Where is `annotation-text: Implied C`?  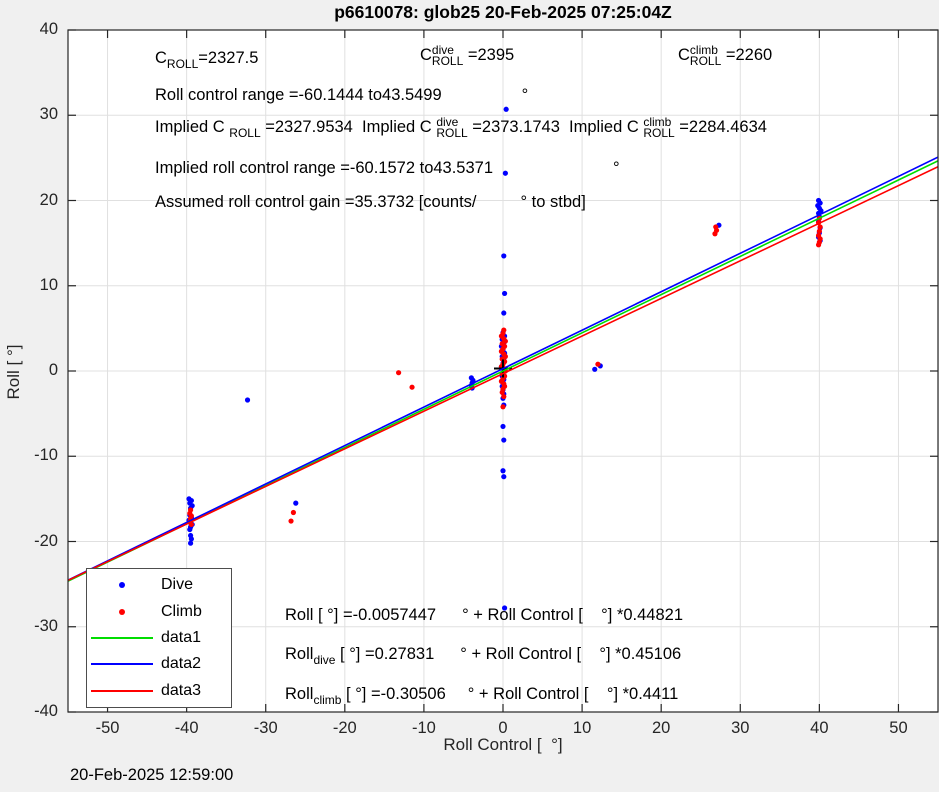
annotation-text: Implied C is located at coordinates (192, 127).